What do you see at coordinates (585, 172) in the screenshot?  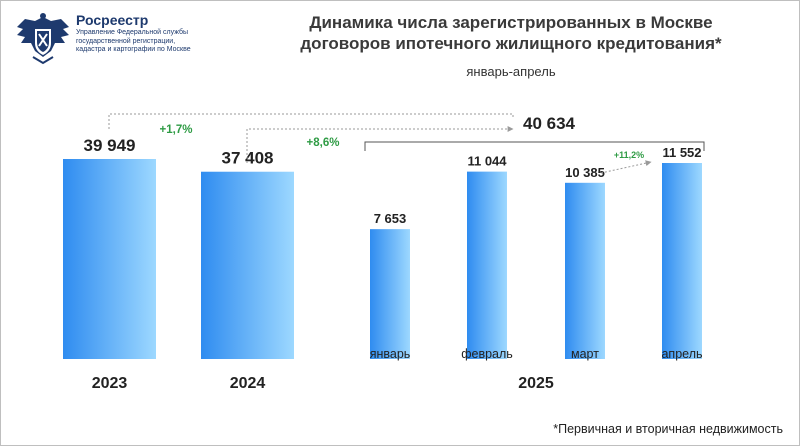 I see `bar-value-label-month-3: 10 385` at bounding box center [585, 172].